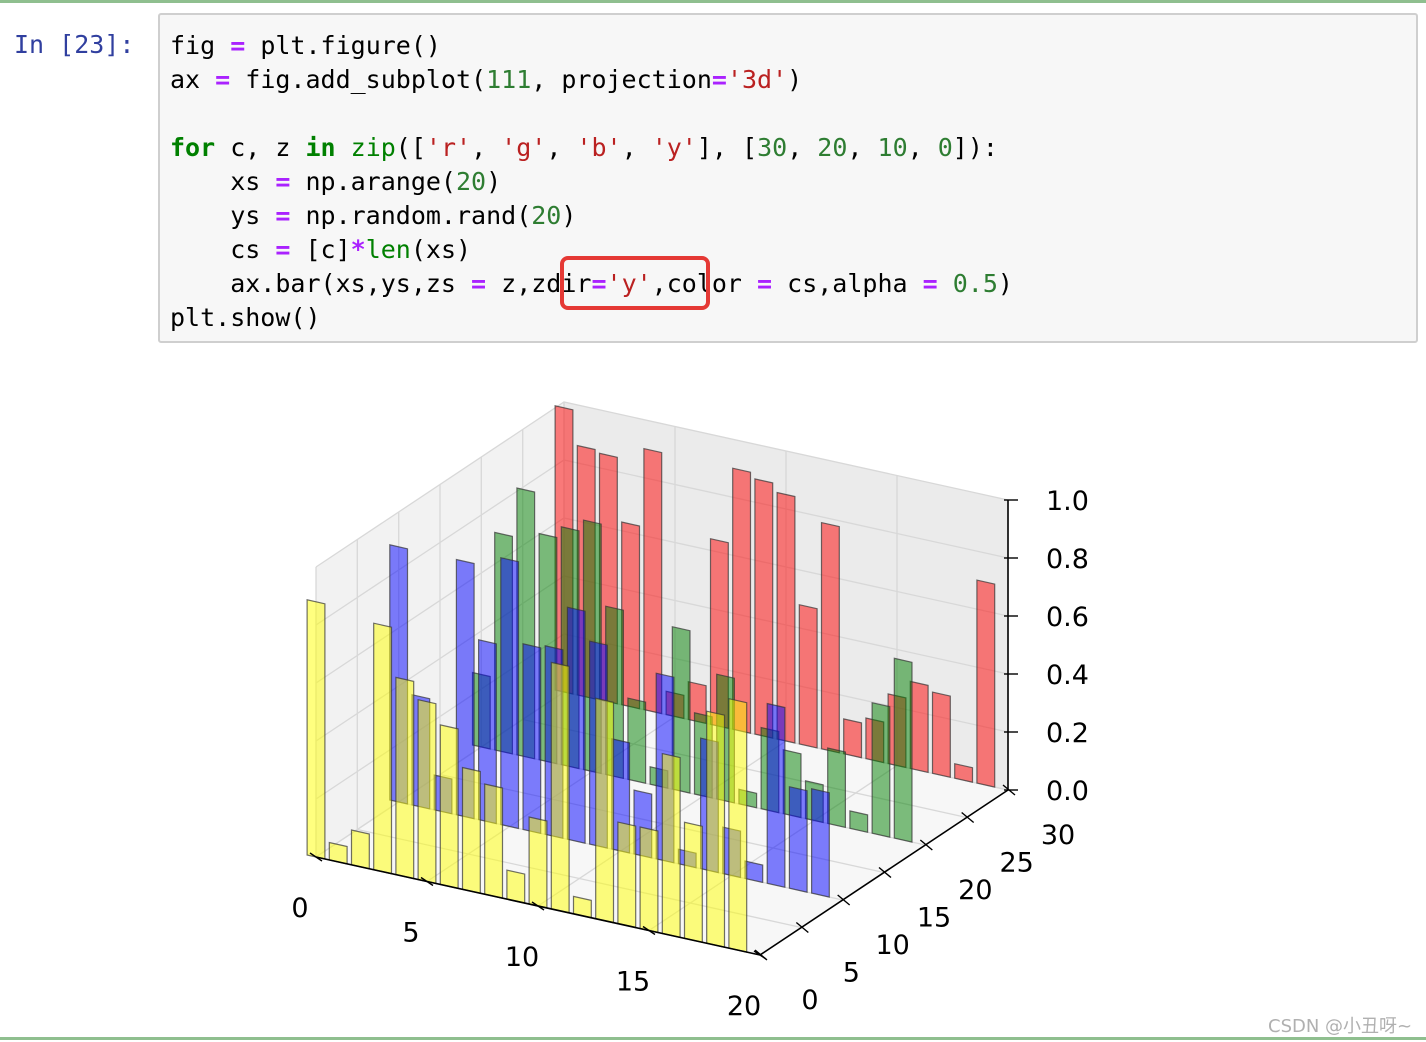 The image size is (1426, 1042). I want to click on code-token: ], [, so click(727, 147).